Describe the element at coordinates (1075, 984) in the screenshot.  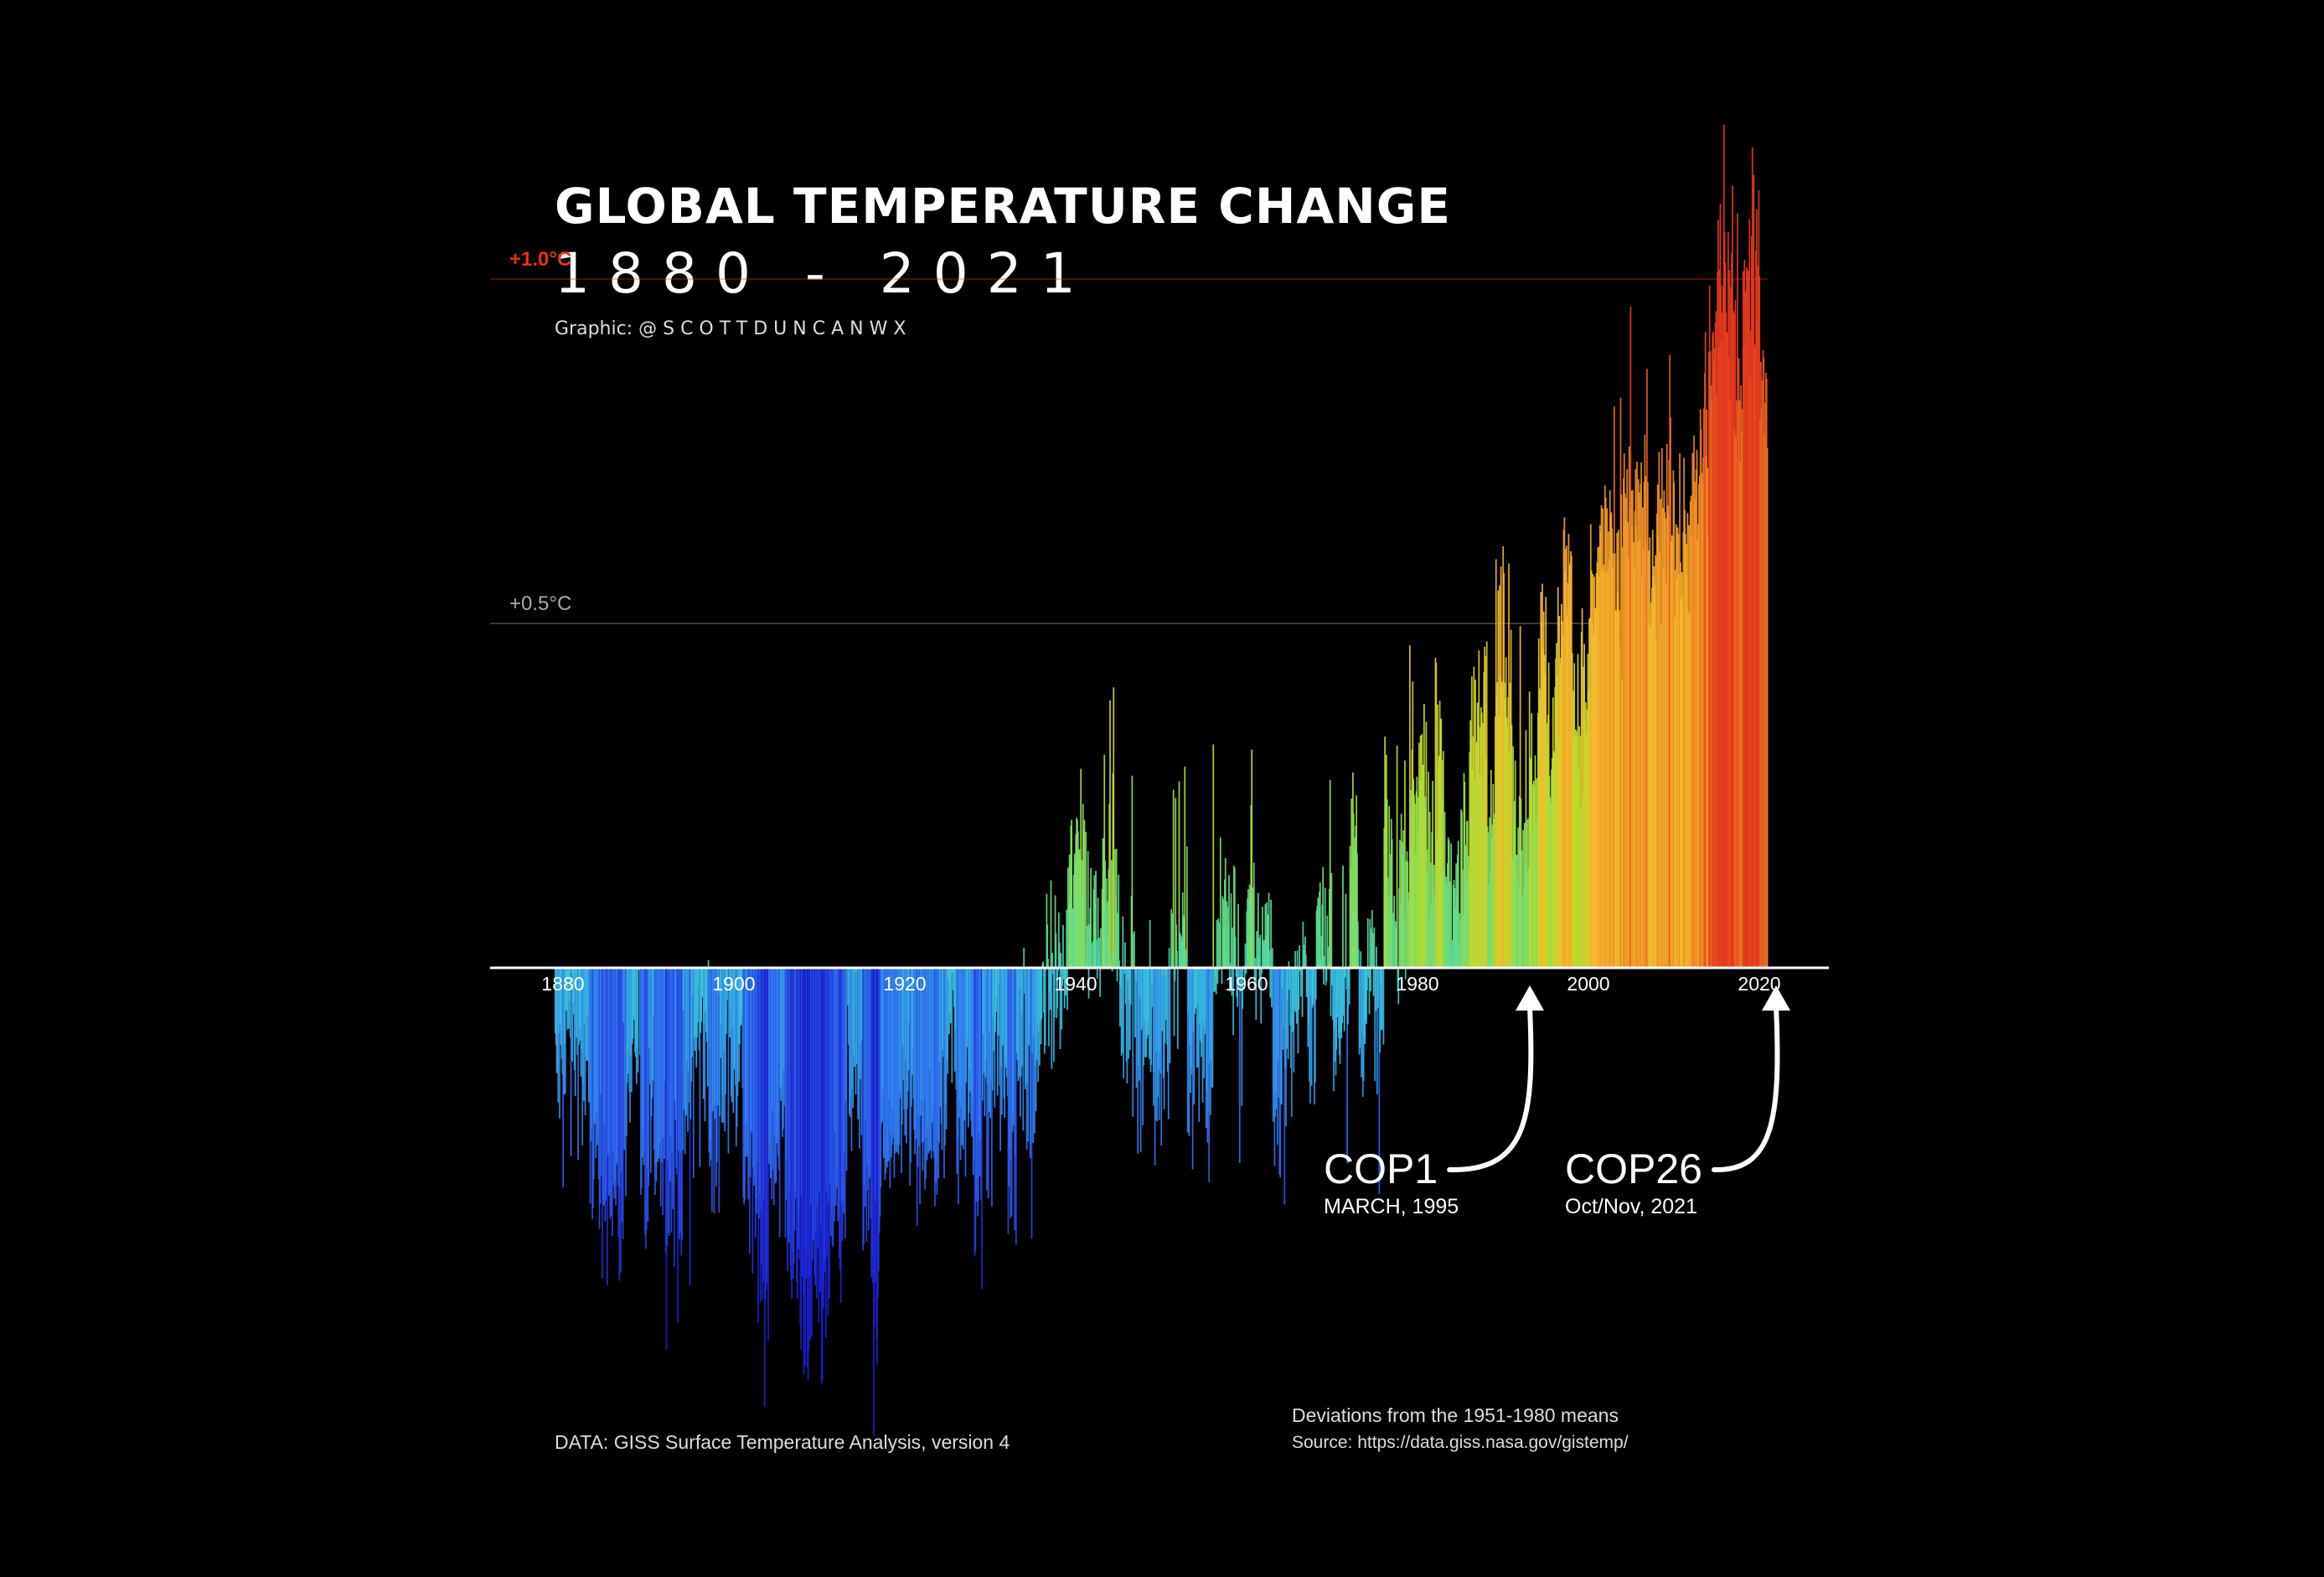
I see `x-tick-1940: 1940` at that location.